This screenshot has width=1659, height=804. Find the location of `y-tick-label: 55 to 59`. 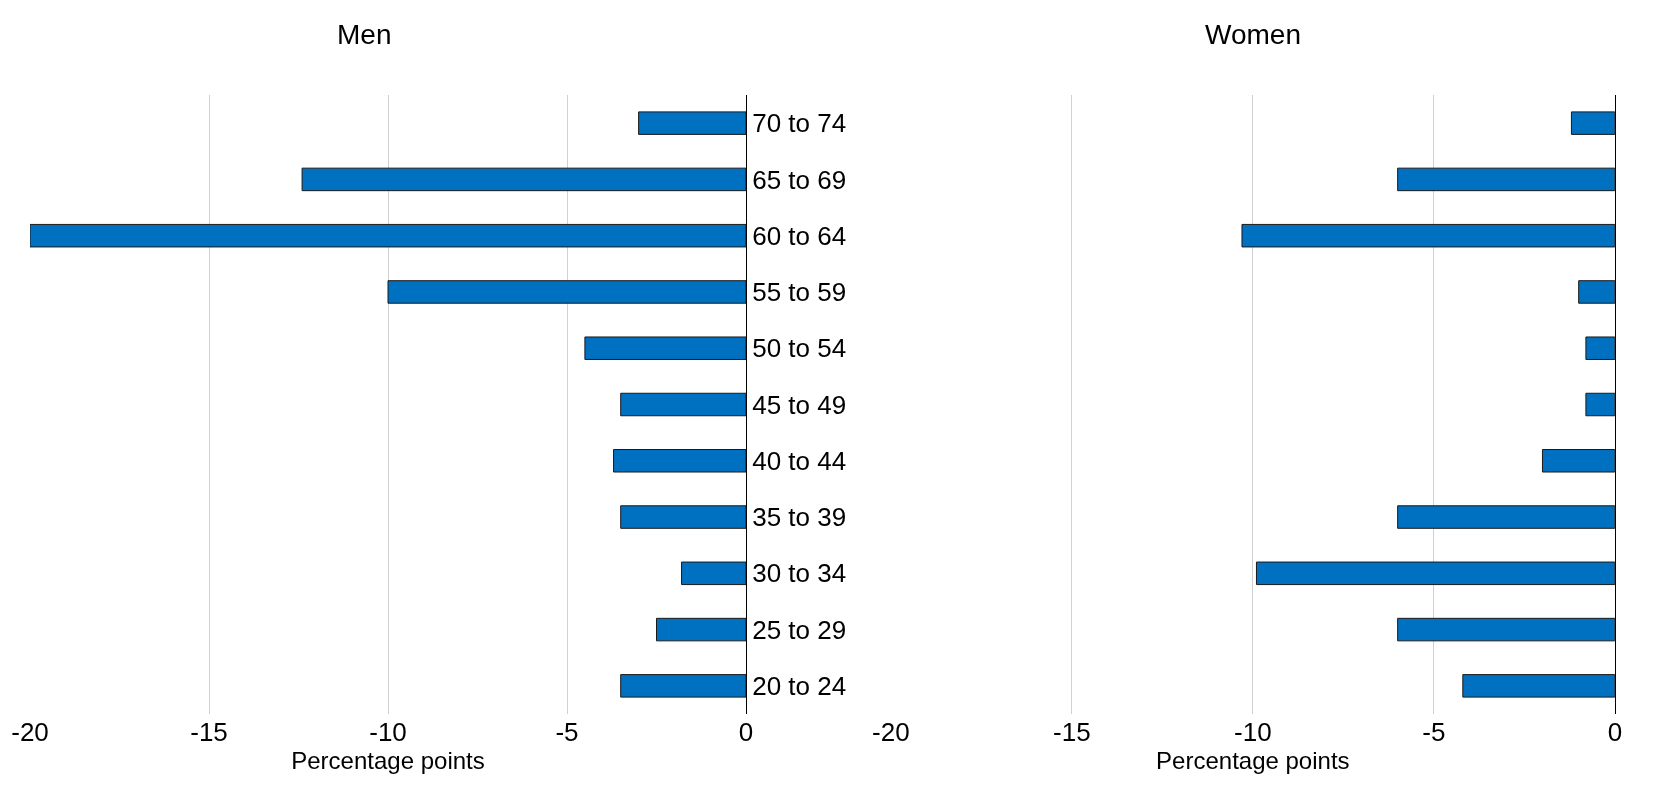

y-tick-label: 55 to 59 is located at coordinates (799, 292).